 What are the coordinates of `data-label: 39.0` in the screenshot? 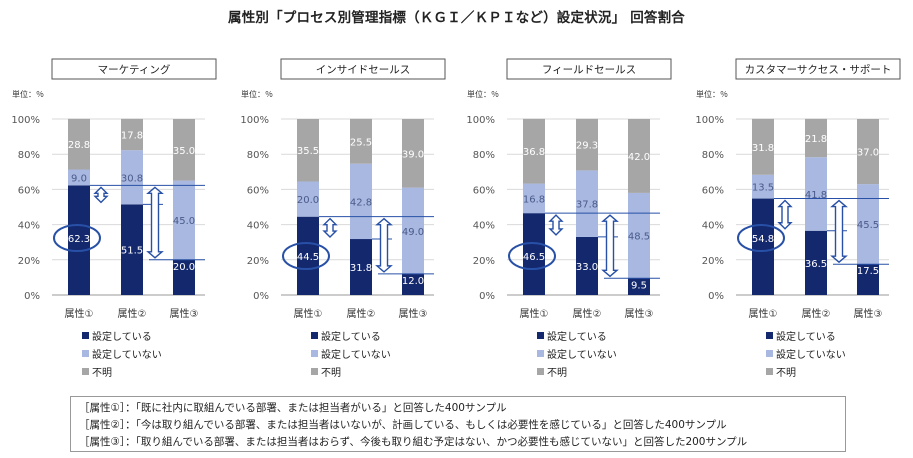 It's located at (413, 154).